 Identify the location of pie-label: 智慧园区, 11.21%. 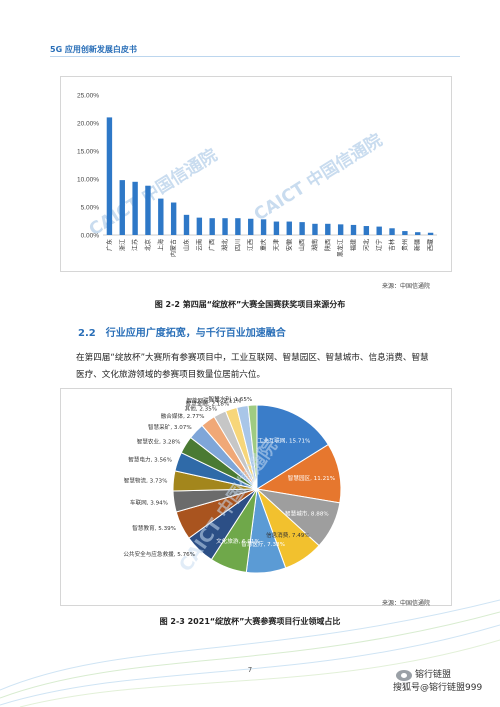
(311, 478).